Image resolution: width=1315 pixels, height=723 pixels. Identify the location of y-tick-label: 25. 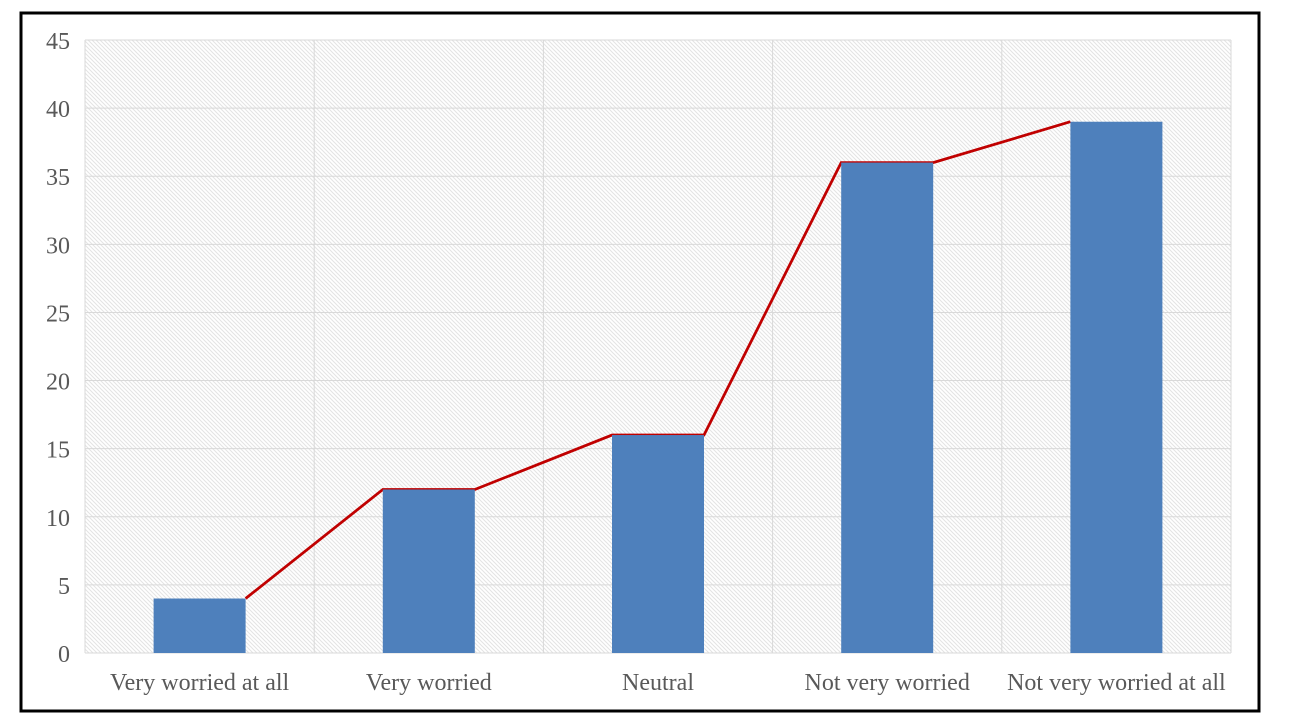
(58, 314).